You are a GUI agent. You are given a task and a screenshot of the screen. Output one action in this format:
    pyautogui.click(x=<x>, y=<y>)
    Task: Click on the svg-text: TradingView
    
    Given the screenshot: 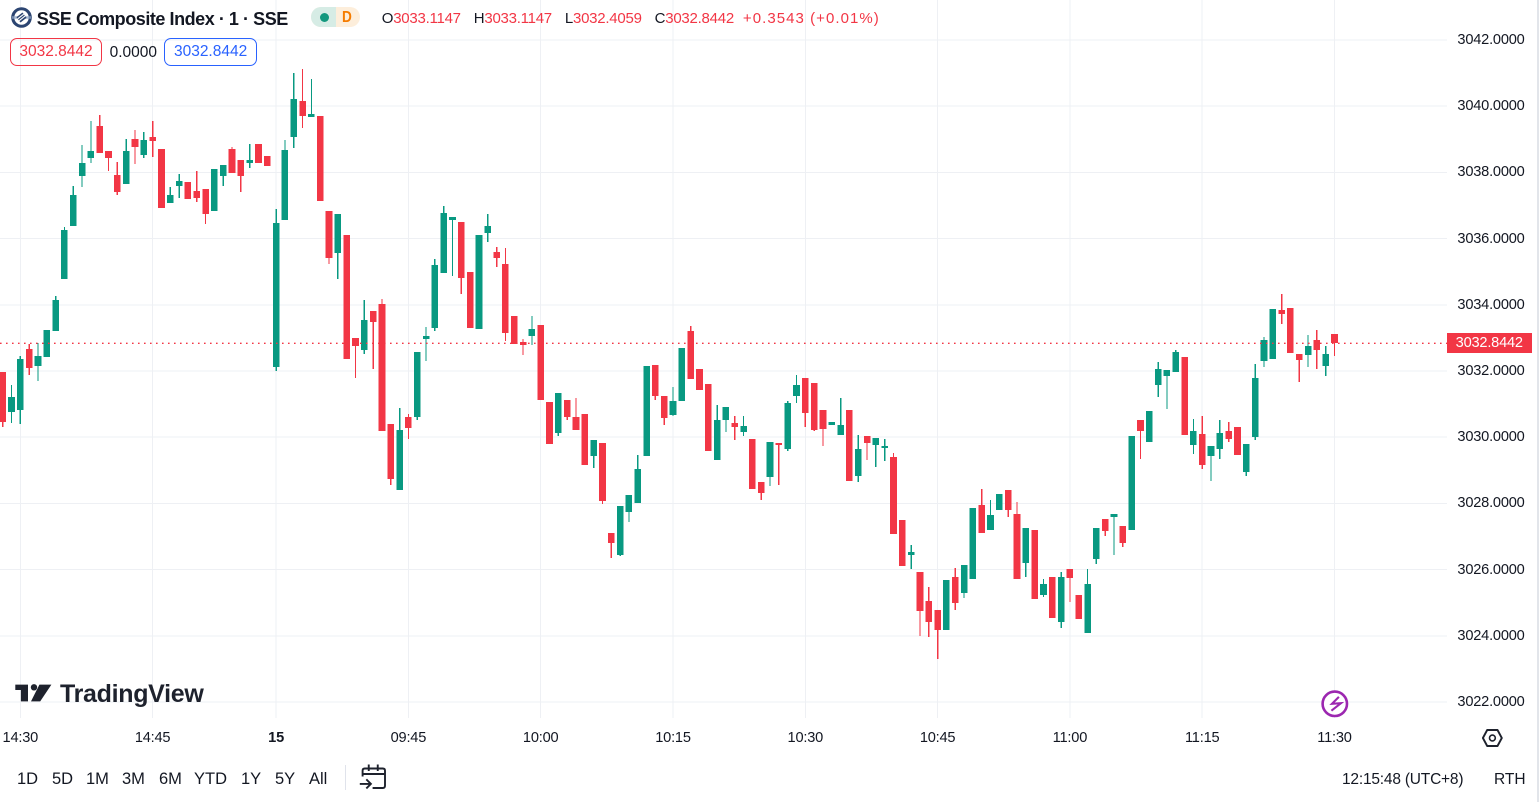 What is the action you would take?
    pyautogui.click(x=132, y=695)
    